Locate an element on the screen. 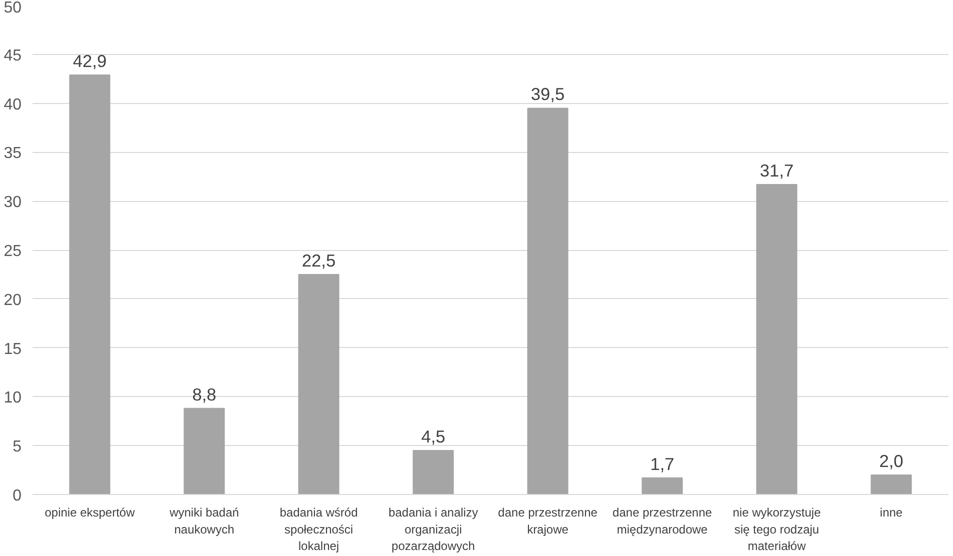 Image resolution: width=953 pixels, height=556 pixels. x-tick-label: opinie ekspertów is located at coordinates (90, 513).